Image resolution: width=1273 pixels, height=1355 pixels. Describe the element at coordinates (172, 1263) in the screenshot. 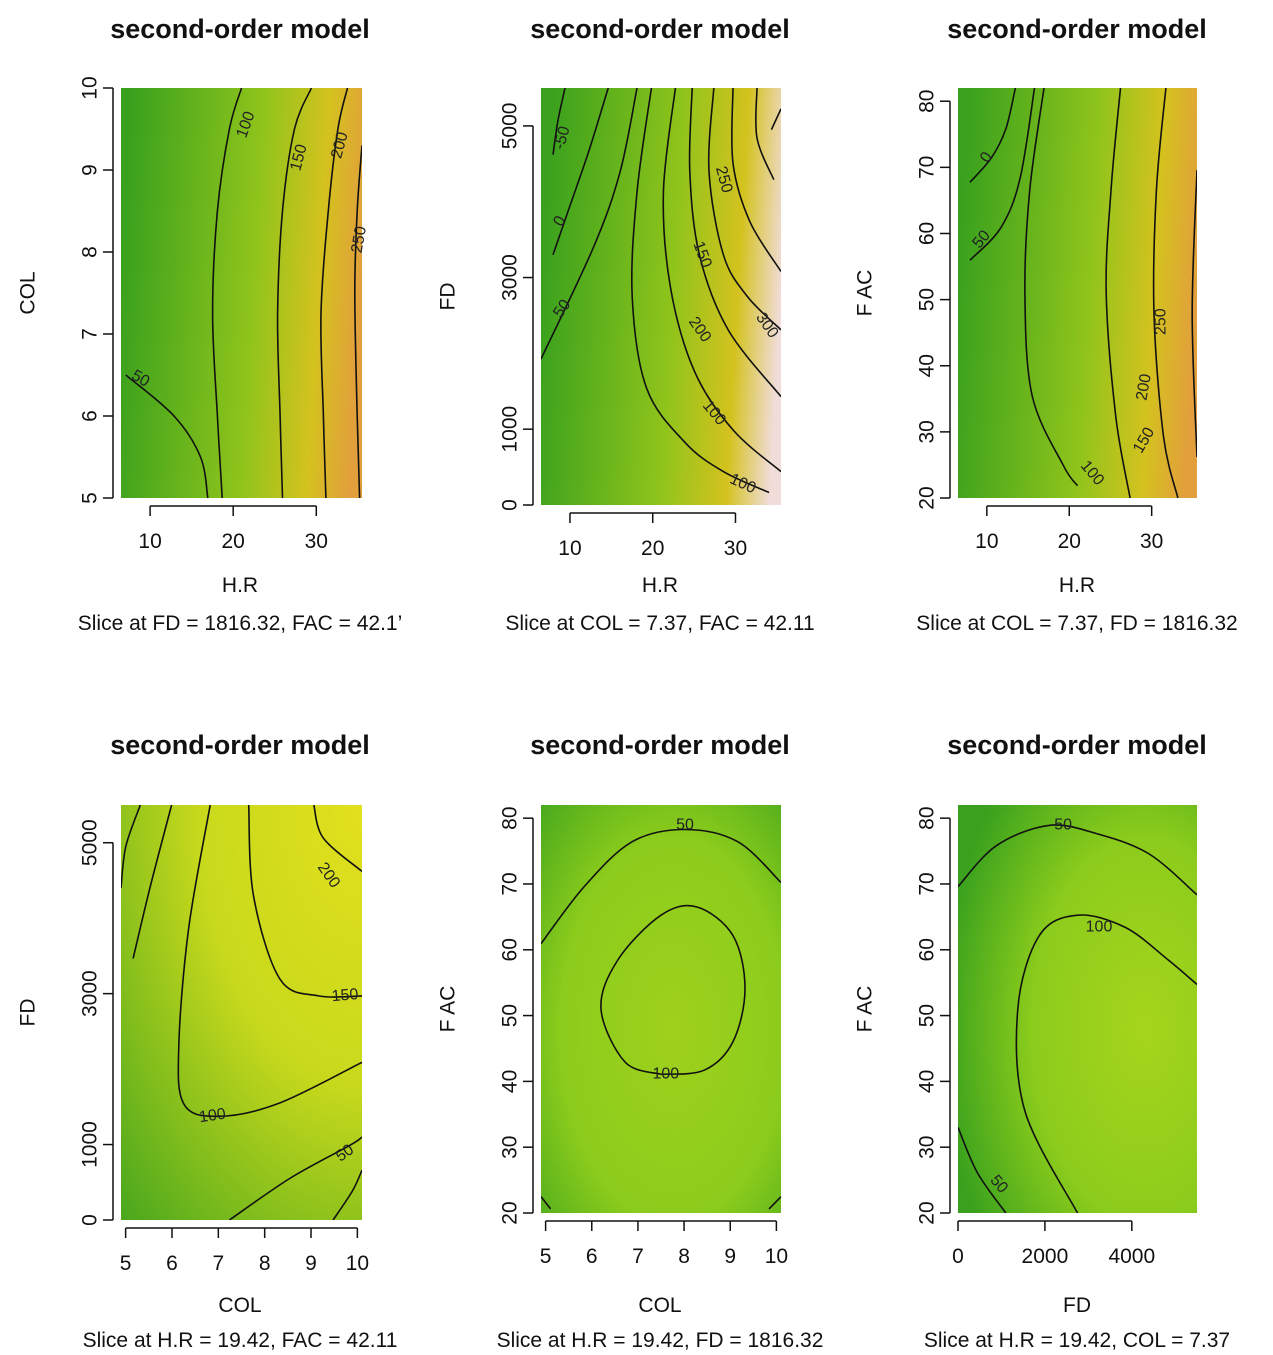

I see `x-tick-label: 6` at that location.